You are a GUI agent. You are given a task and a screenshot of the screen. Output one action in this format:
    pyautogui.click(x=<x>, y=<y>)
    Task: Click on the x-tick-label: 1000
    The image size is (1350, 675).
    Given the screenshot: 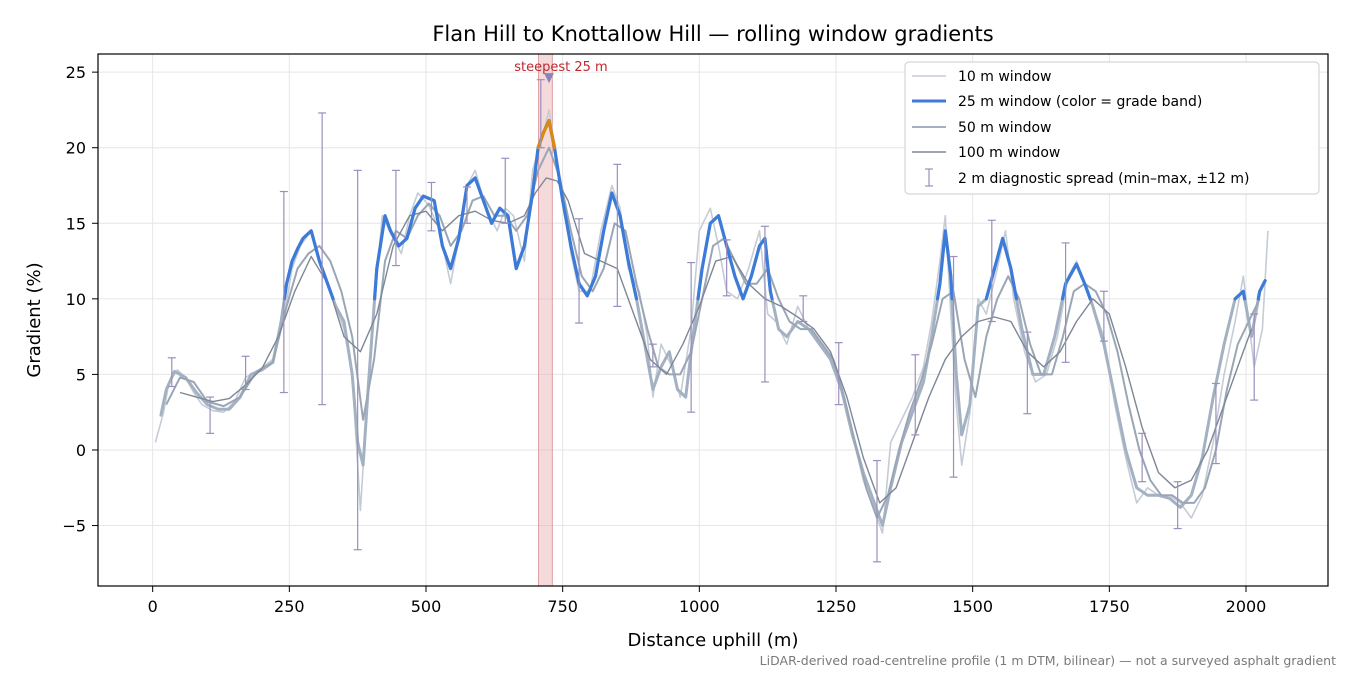 What is the action you would take?
    pyautogui.click(x=699, y=606)
    